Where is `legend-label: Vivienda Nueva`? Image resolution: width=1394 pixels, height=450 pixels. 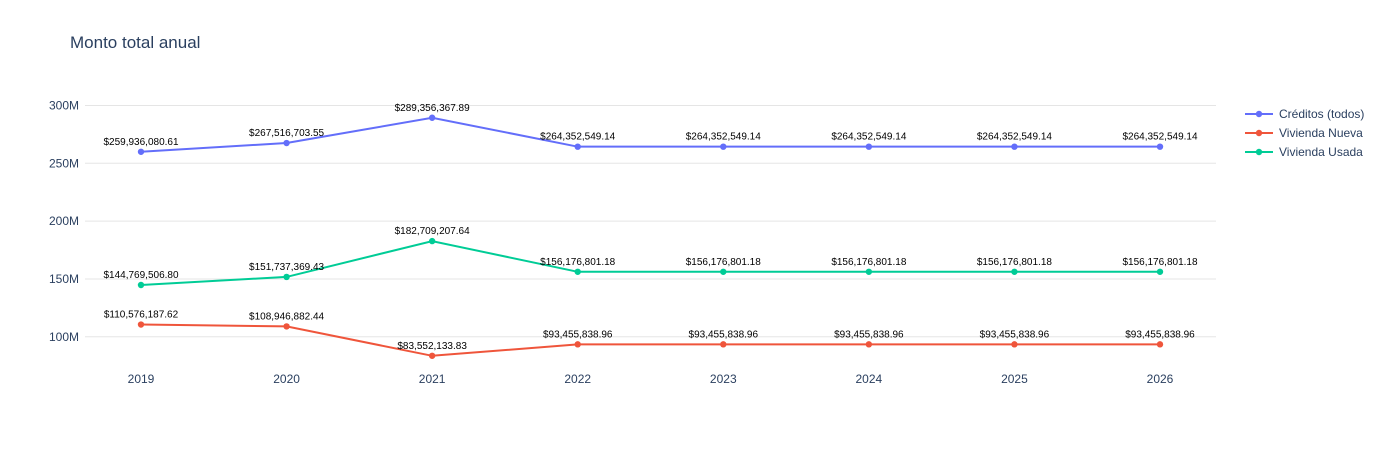
legend-label: Vivienda Nueva is located at coordinates (1321, 133).